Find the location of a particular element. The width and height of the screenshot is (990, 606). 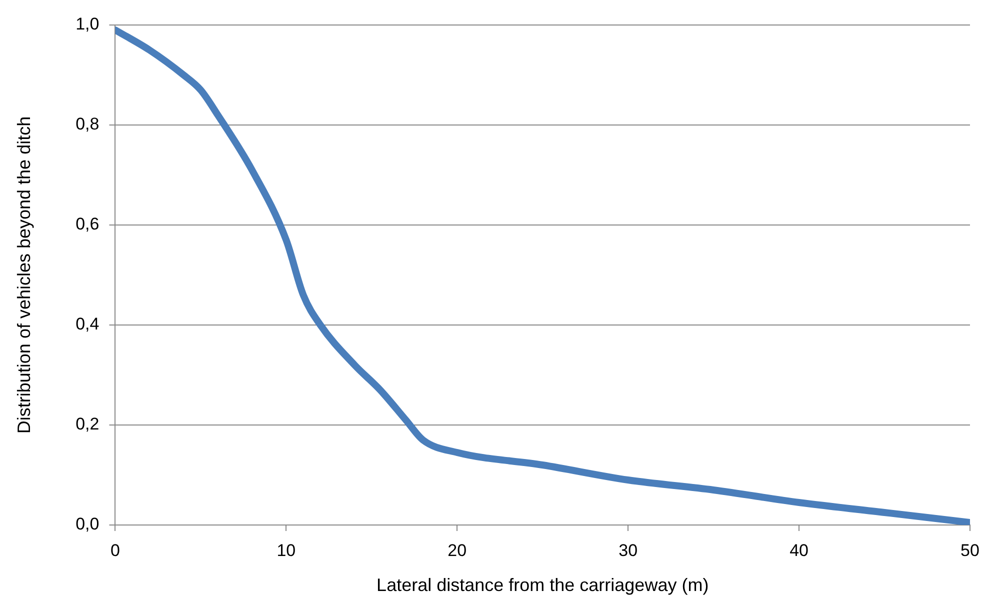

y-axis-title: Distribution of vehicles beyond the ditch is located at coordinates (24, 275).